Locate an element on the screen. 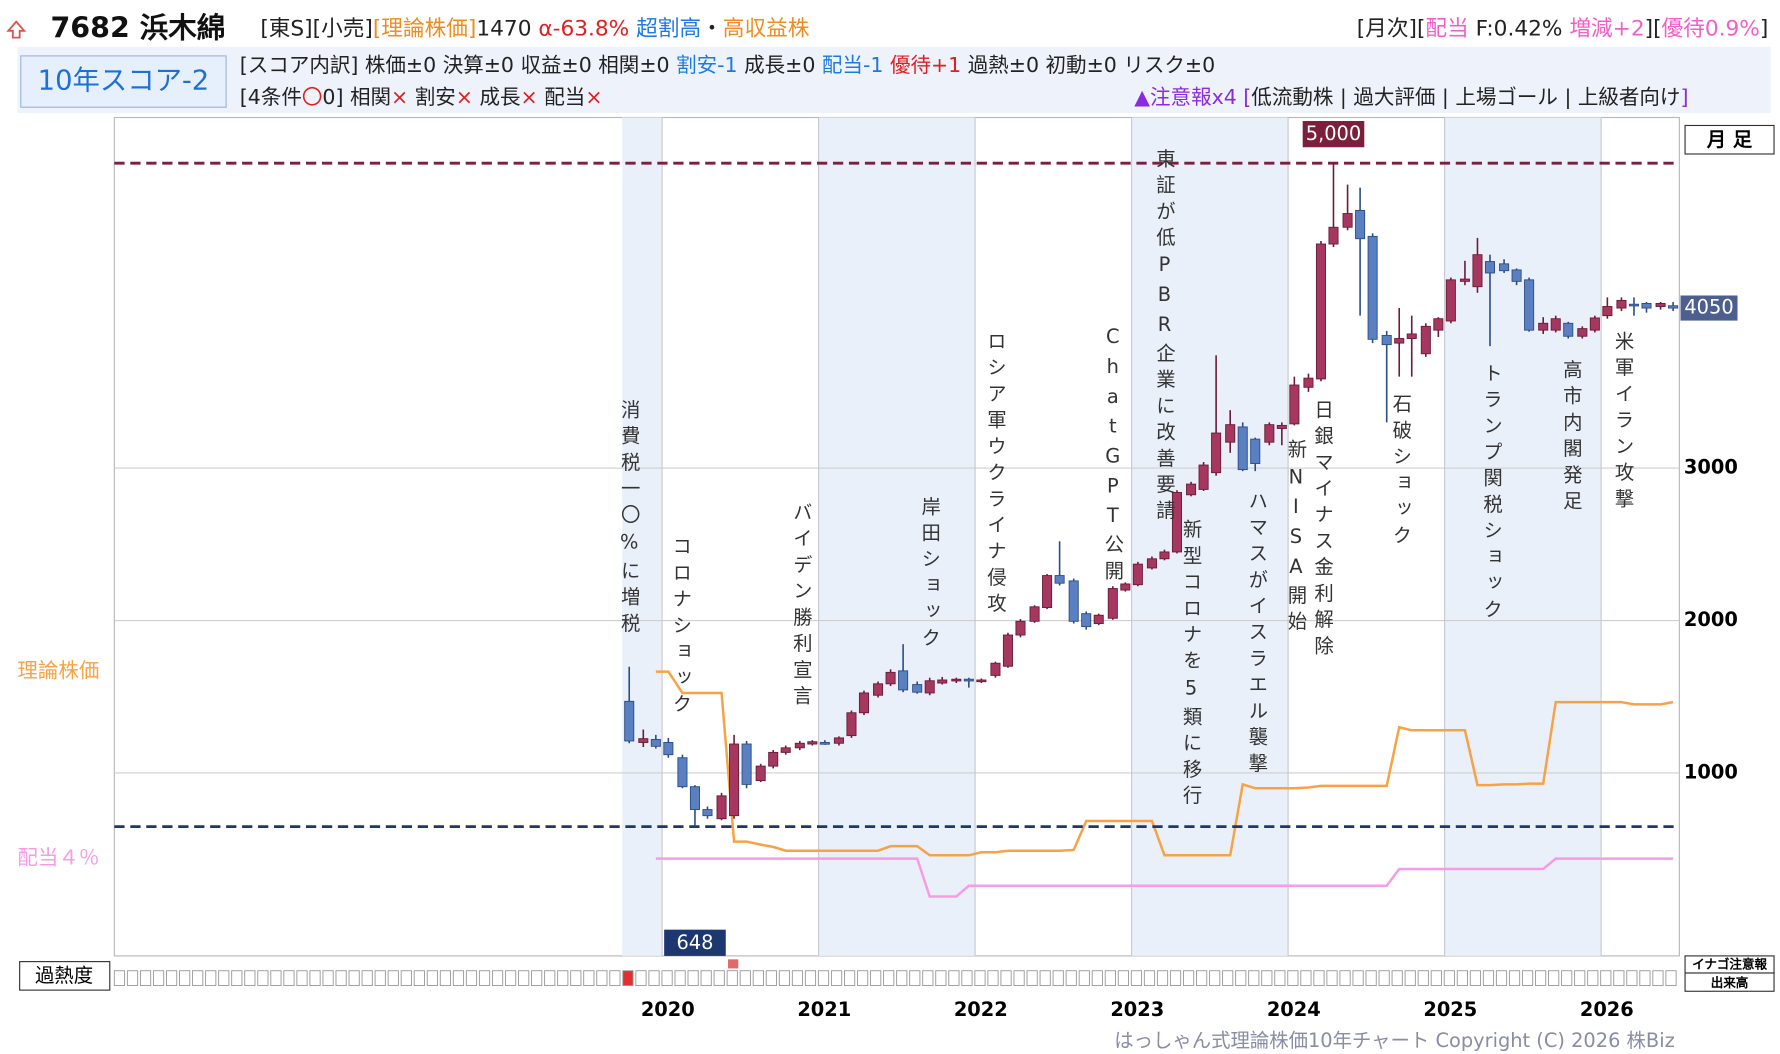  event-annotation: 日銀マイナス金利解除 is located at coordinates (1322, 530).